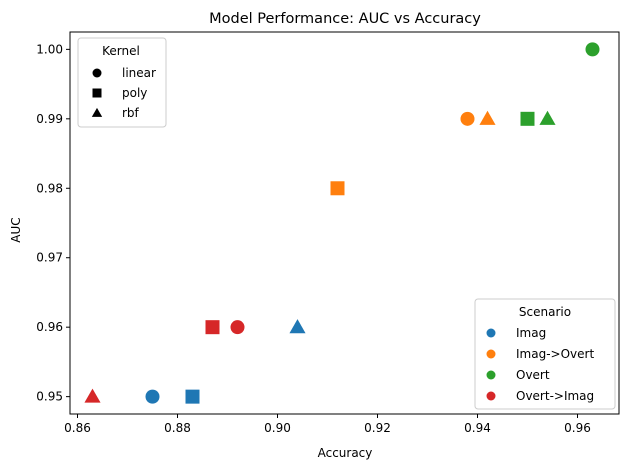  I want to click on x-tick-label: 0.92, so click(377, 428).